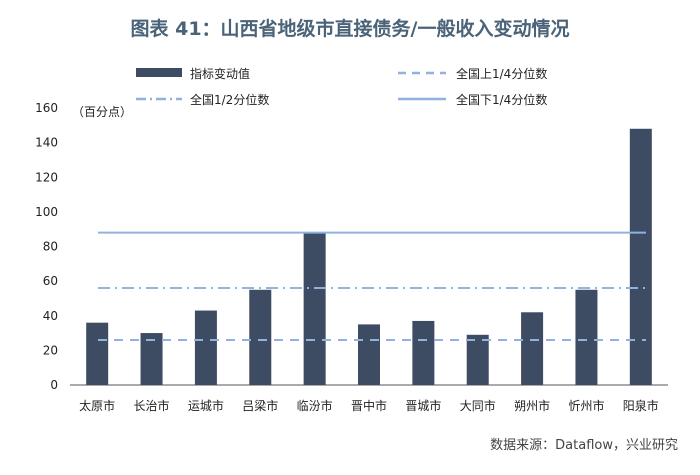 The height and width of the screenshot is (475, 700). What do you see at coordinates (46, 177) in the screenshot?
I see `y-tick-label: 120` at bounding box center [46, 177].